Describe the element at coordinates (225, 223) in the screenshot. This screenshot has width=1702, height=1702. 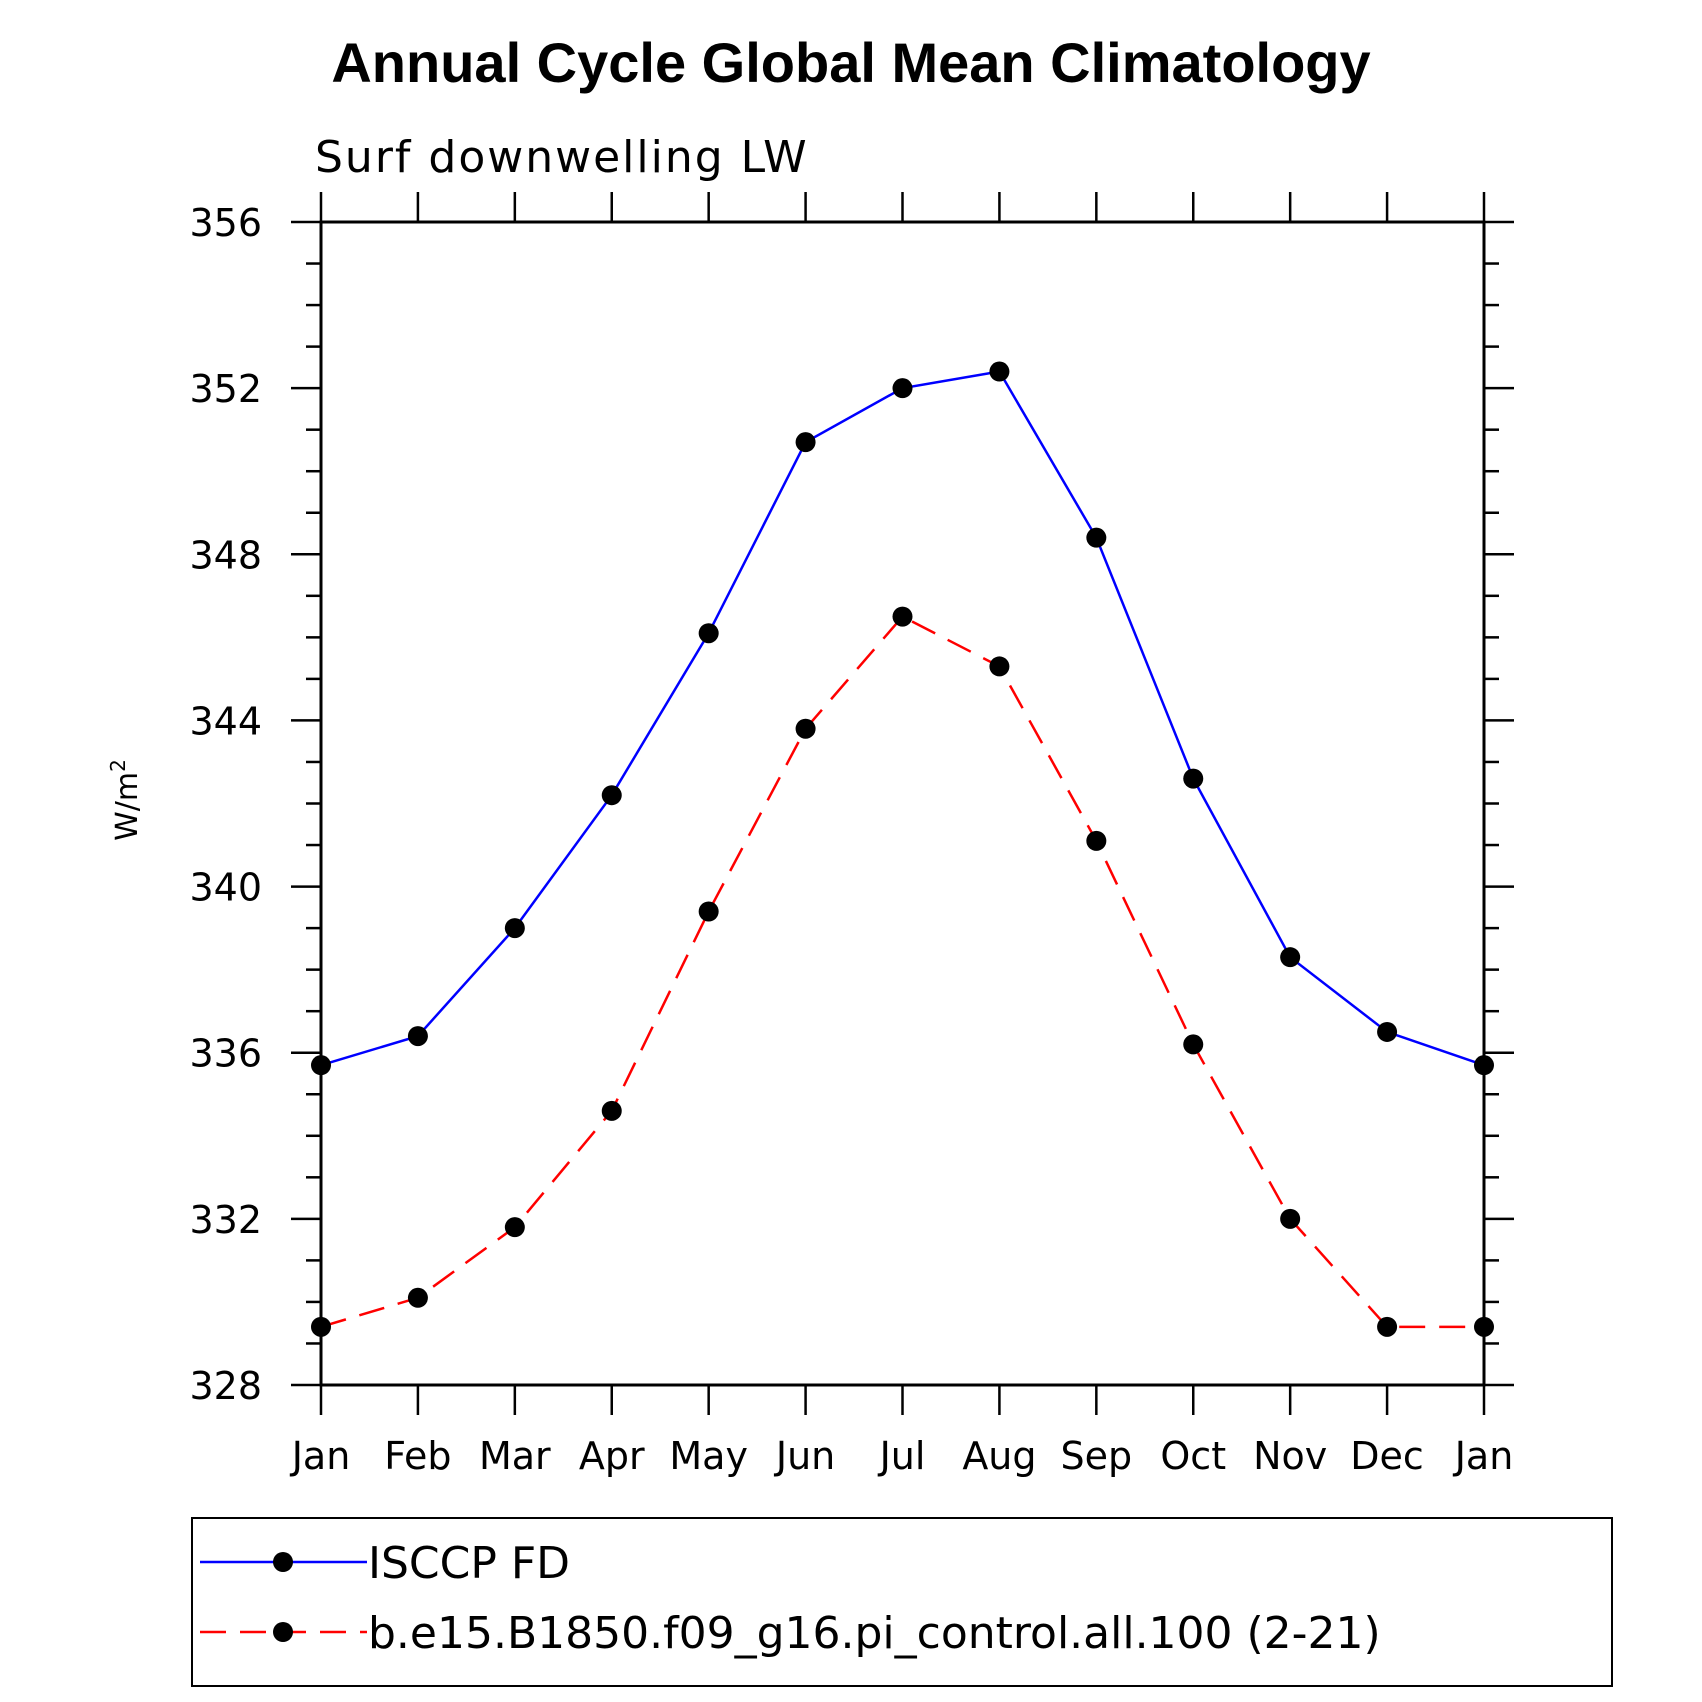
I see `y-tick-label: 356` at that location.